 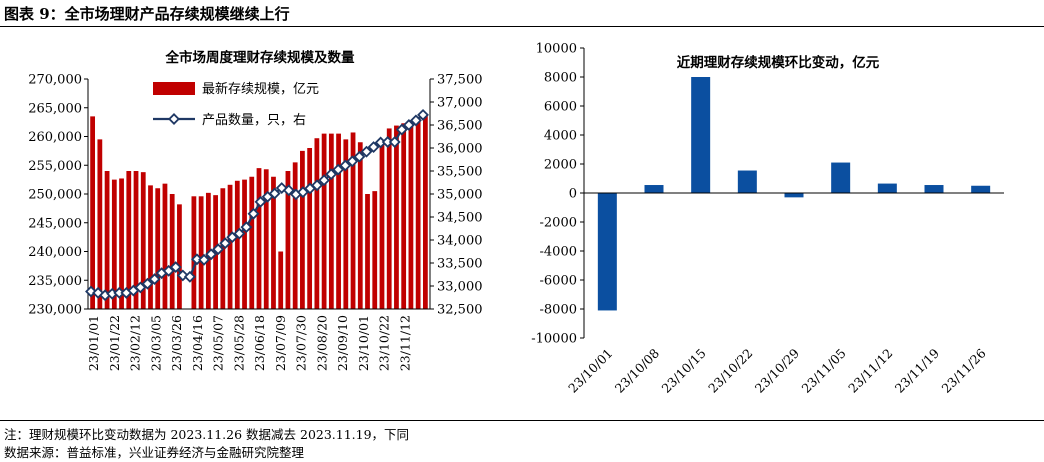 What do you see at coordinates (560, 136) in the screenshot?
I see `chart2-y-tick-label: 4000` at bounding box center [560, 136].